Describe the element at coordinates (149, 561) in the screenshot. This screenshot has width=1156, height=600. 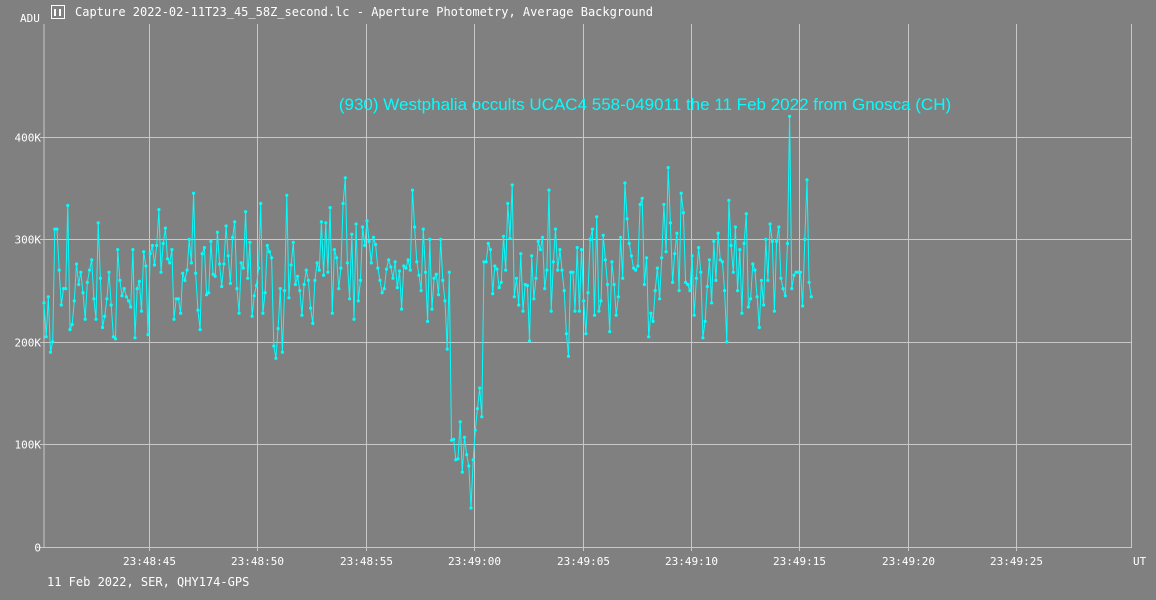
I see `x-tick-label: 23:48:45` at that location.